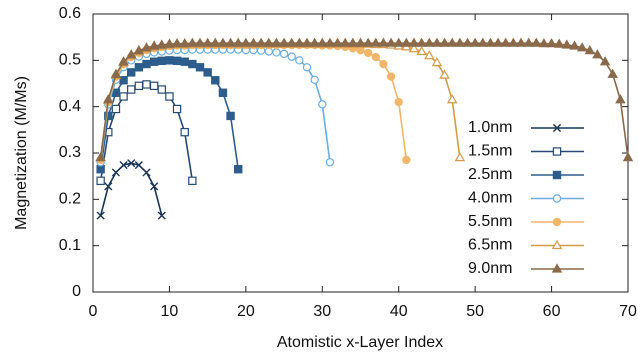 This screenshot has width=638, height=355. I want to click on legend-label: 6.5nm, so click(490, 245).